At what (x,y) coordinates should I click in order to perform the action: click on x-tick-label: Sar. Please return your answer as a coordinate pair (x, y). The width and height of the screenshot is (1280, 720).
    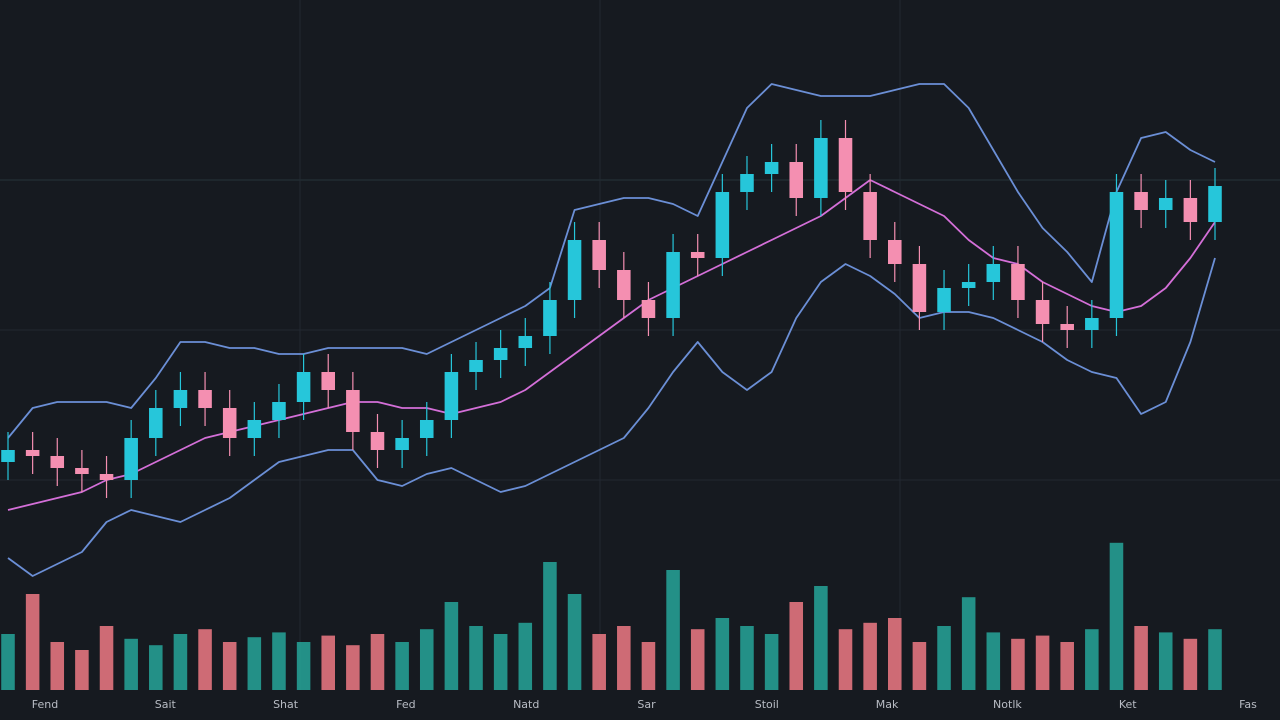
    Looking at the image, I should click on (646, 704).